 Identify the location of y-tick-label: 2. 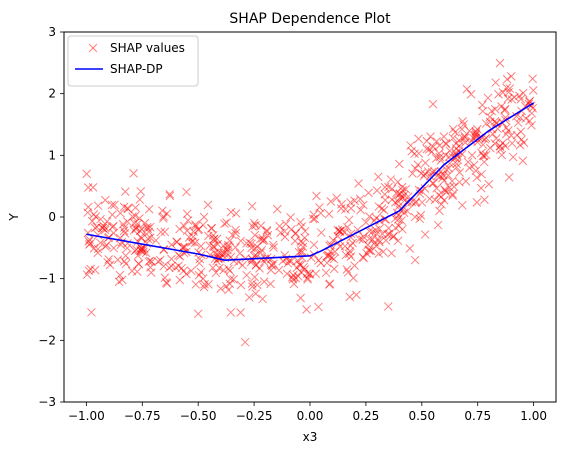
(52, 94).